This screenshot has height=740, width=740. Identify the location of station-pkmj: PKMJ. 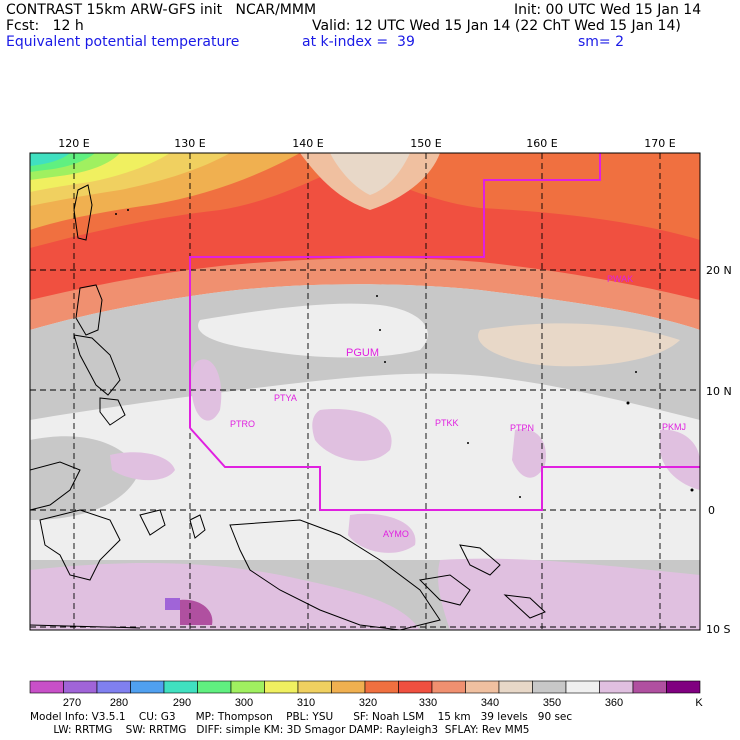
(674, 427).